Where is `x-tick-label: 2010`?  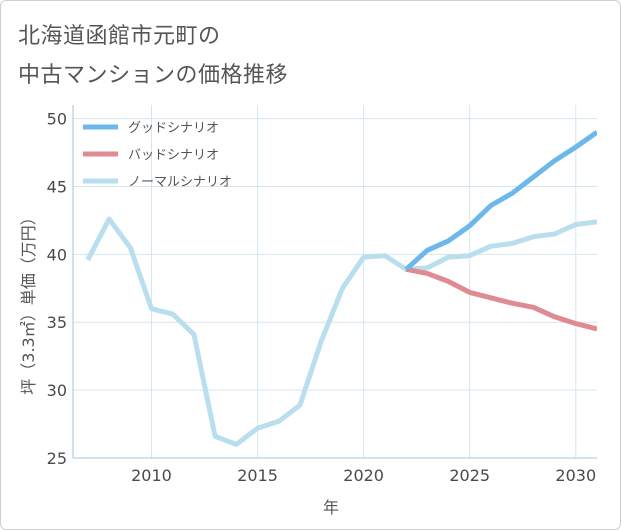 x-tick-label: 2010 is located at coordinates (151, 475).